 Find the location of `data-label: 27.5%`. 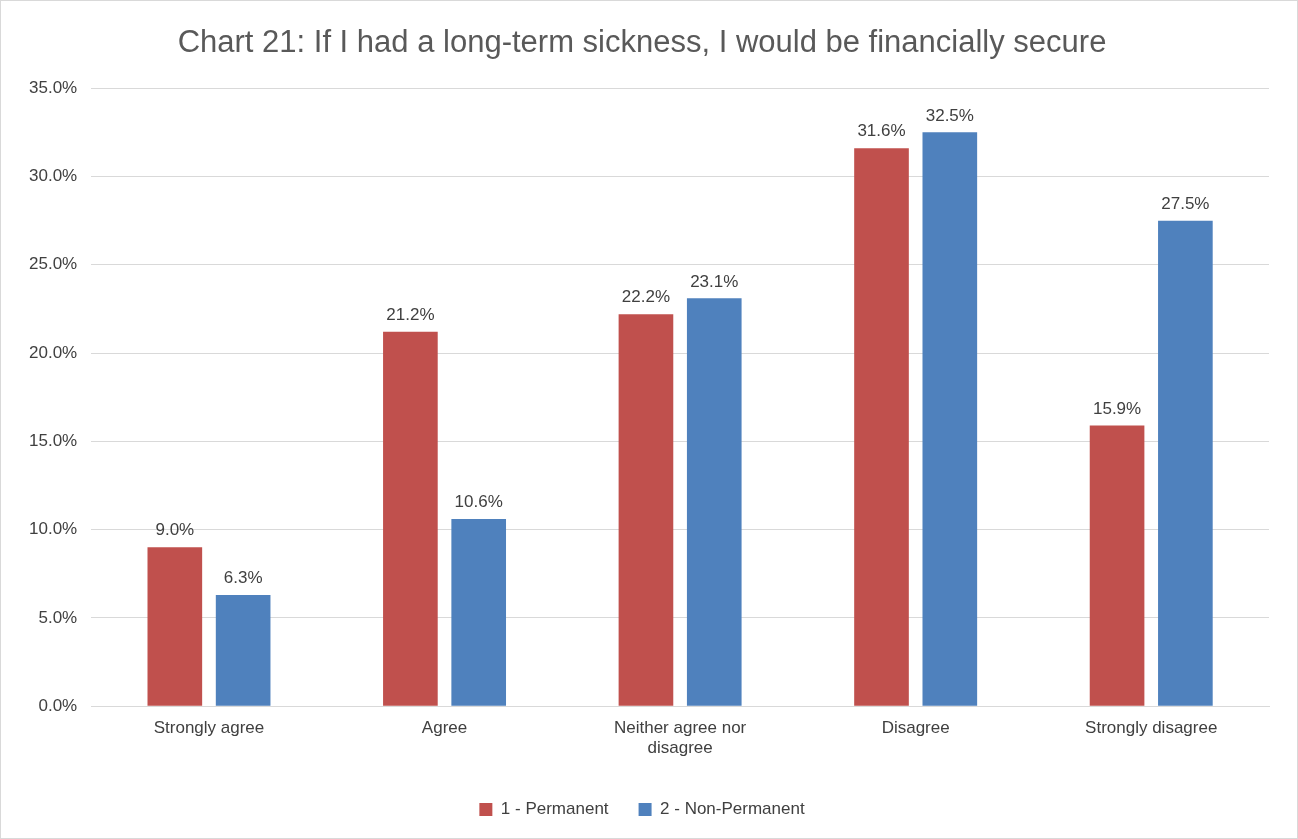

data-label: 27.5% is located at coordinates (1185, 203).